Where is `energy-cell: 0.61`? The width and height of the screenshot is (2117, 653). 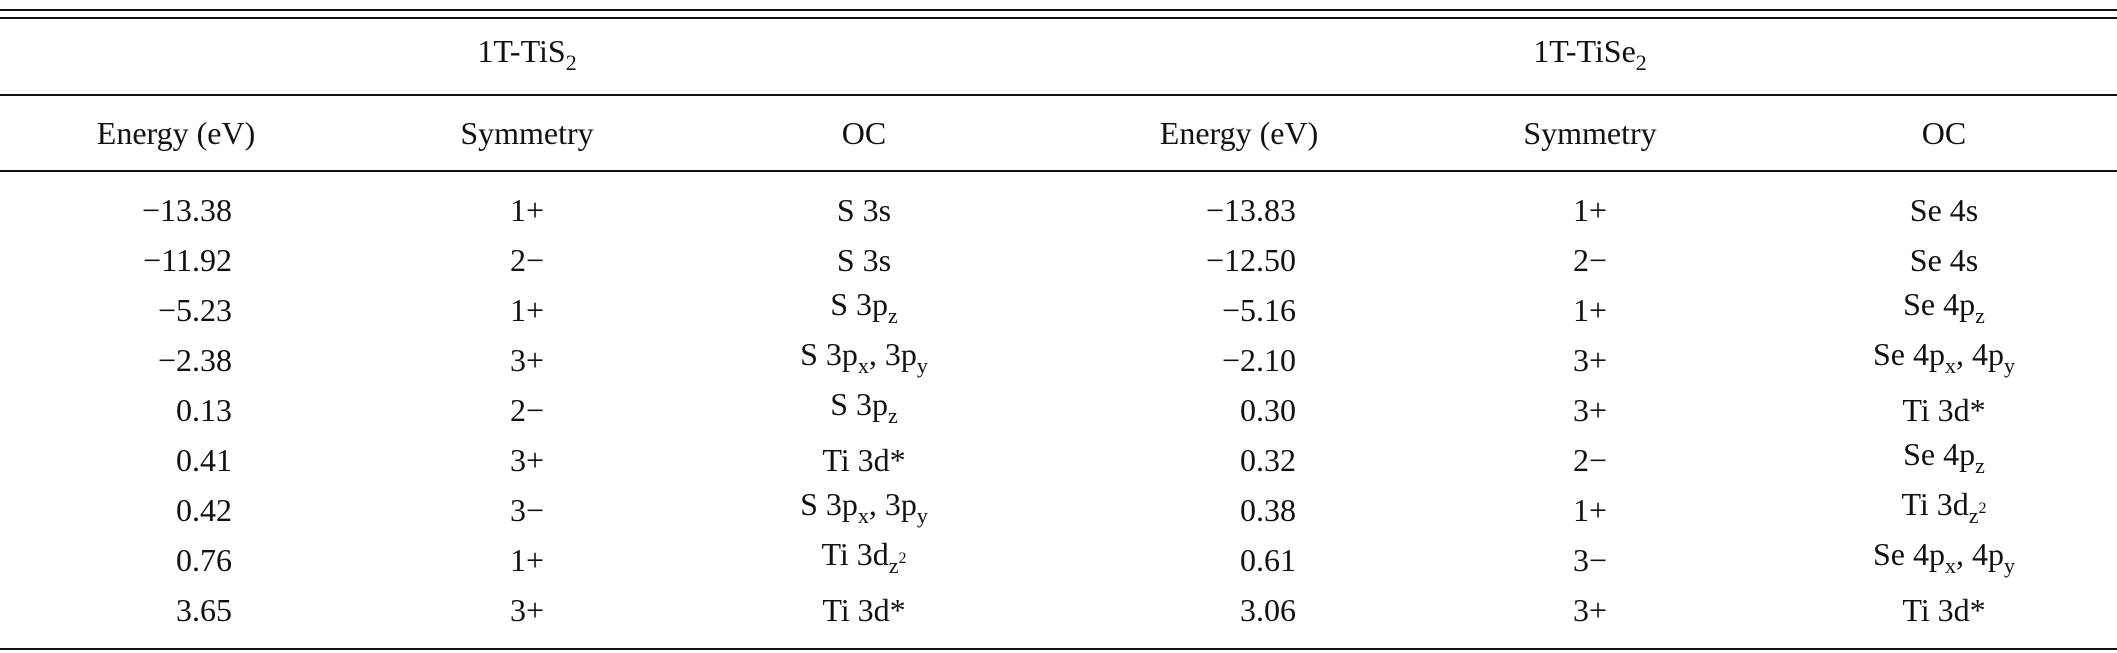 energy-cell: 0.61 is located at coordinates (1268, 560).